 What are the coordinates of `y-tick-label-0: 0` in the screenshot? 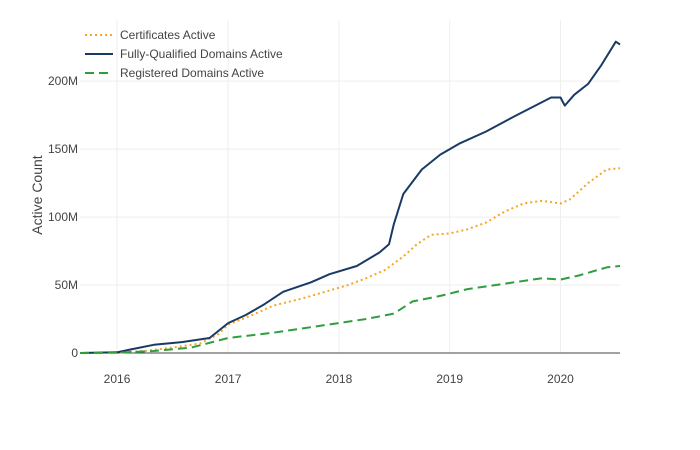 It's located at (74, 353).